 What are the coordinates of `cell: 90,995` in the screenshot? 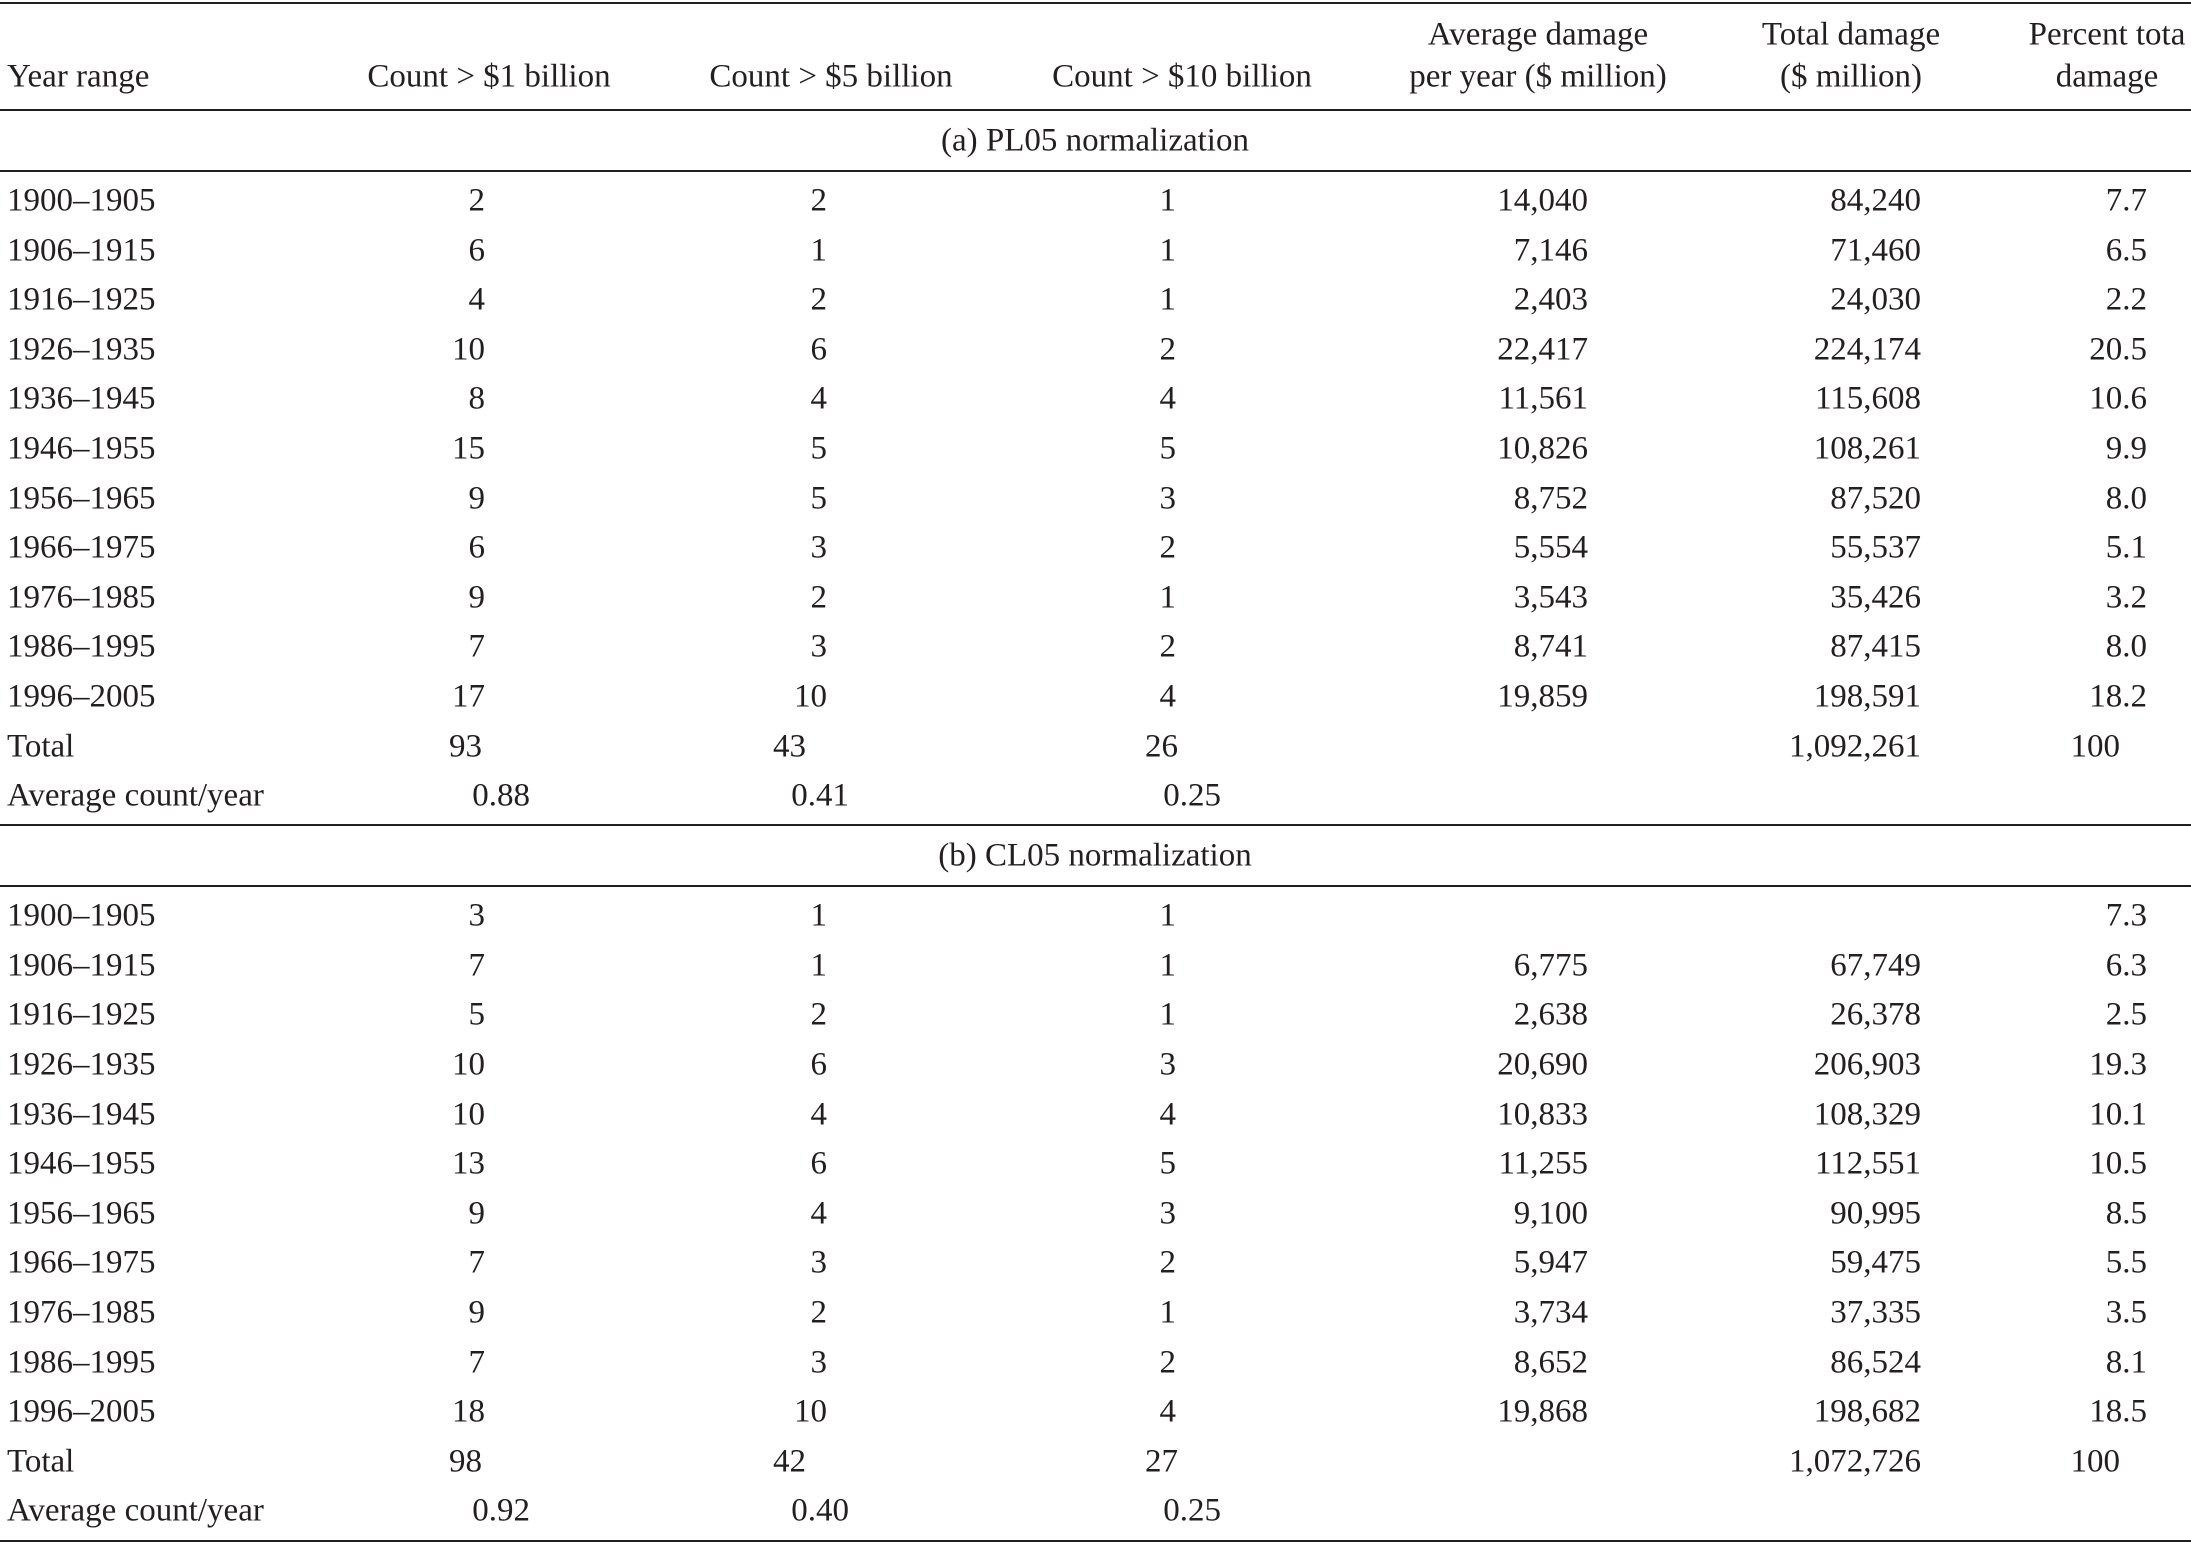 It's located at (1875, 1213).